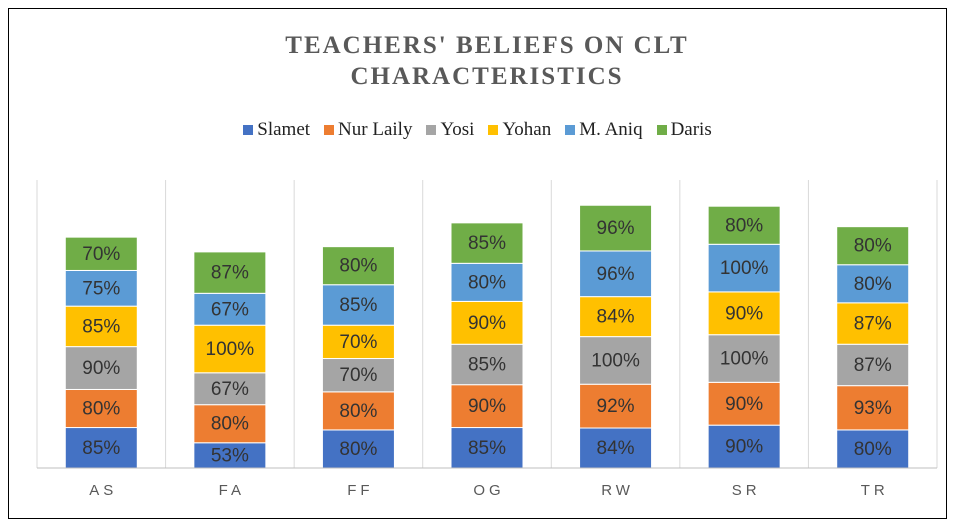 Image resolution: width=955 pixels, height=522 pixels. Describe the element at coordinates (611, 129) in the screenshot. I see `legend-label: M. Aniq` at that location.